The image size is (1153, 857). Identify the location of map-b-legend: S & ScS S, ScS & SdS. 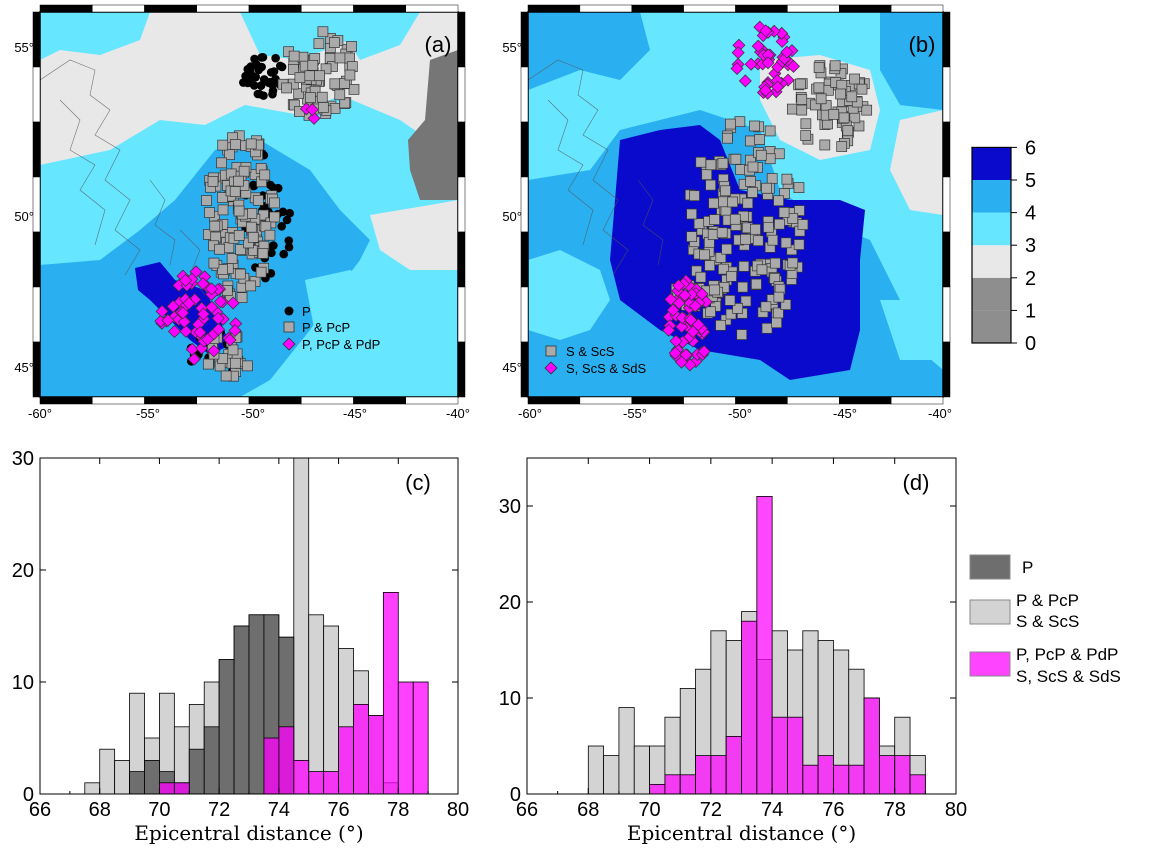
(595, 360).